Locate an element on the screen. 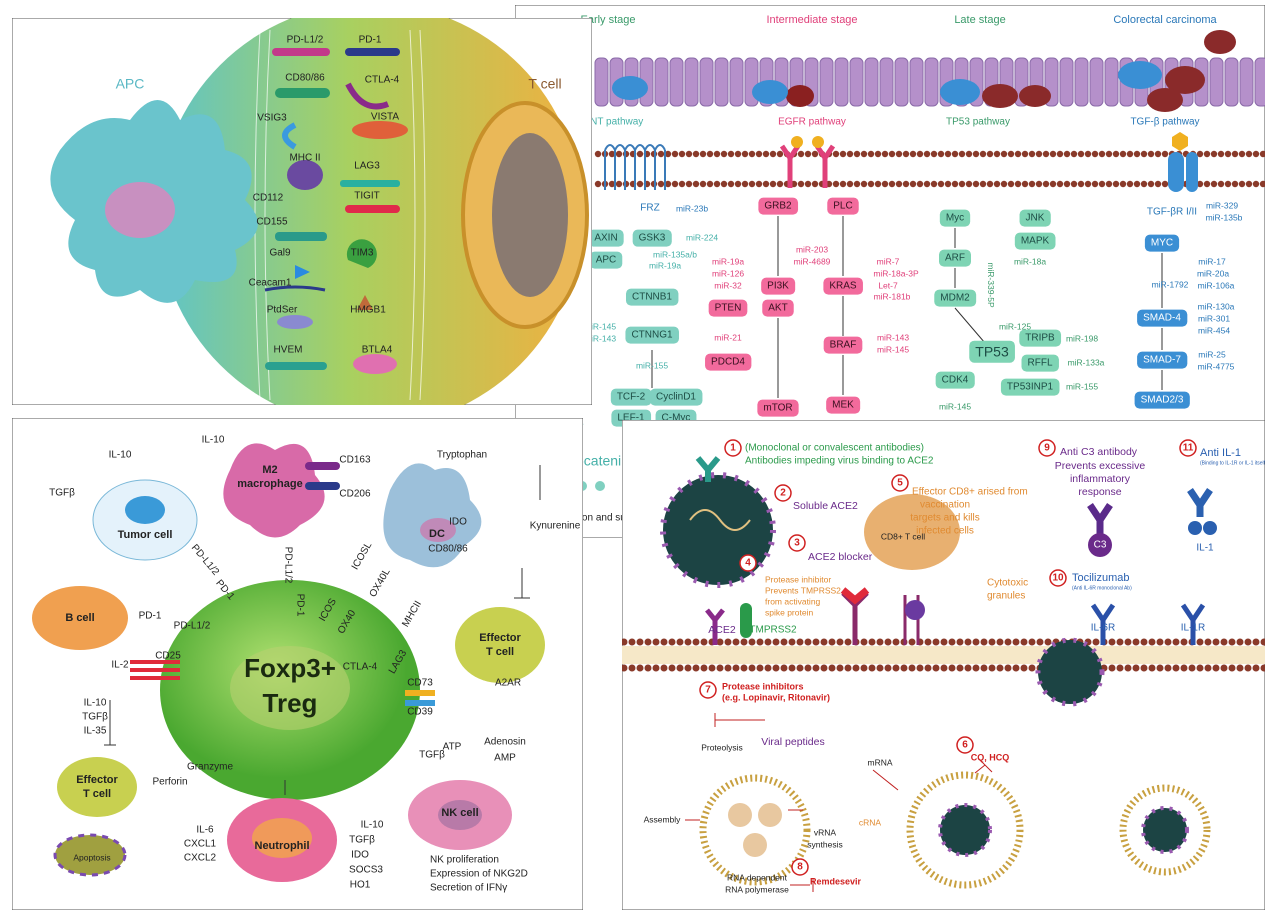  label: SMAD-4 is located at coordinates (1162, 318).